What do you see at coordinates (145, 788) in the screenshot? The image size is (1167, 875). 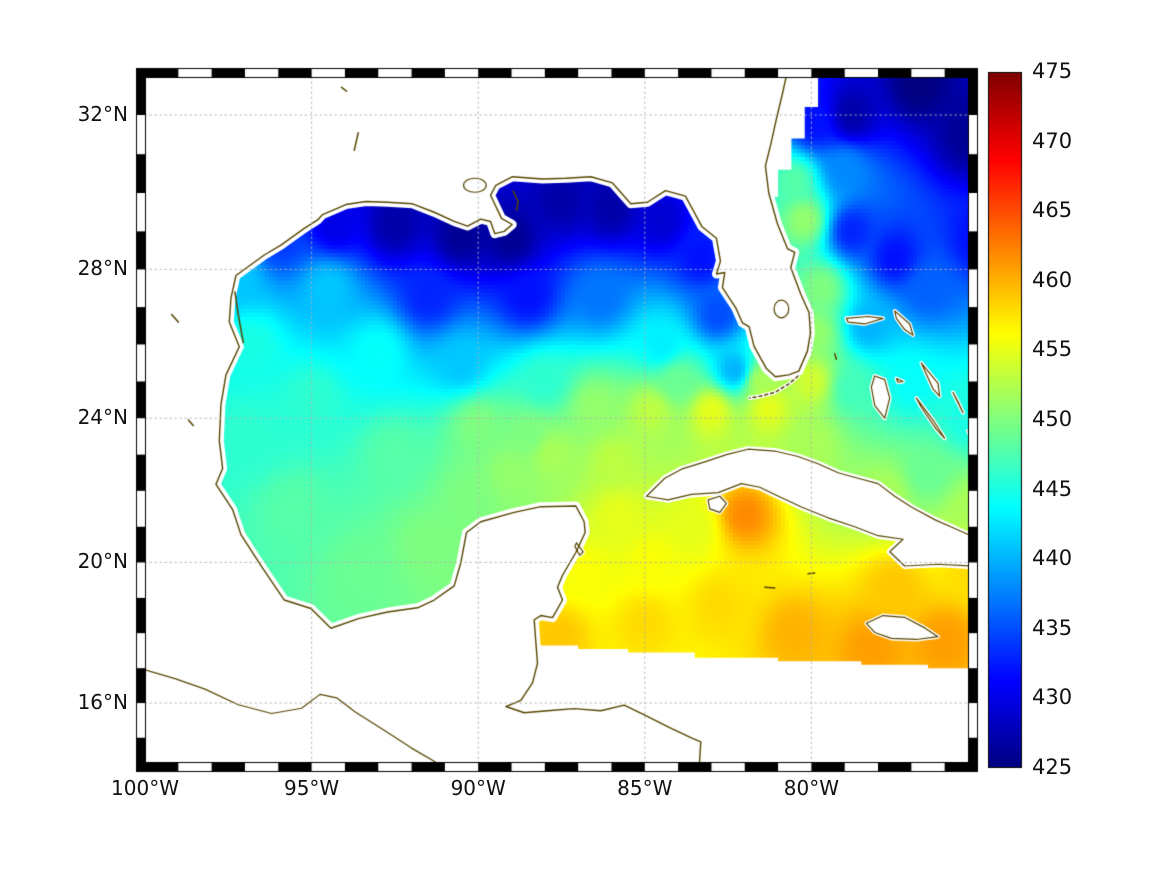 I see `x-tick-label-100w: 100°W` at bounding box center [145, 788].